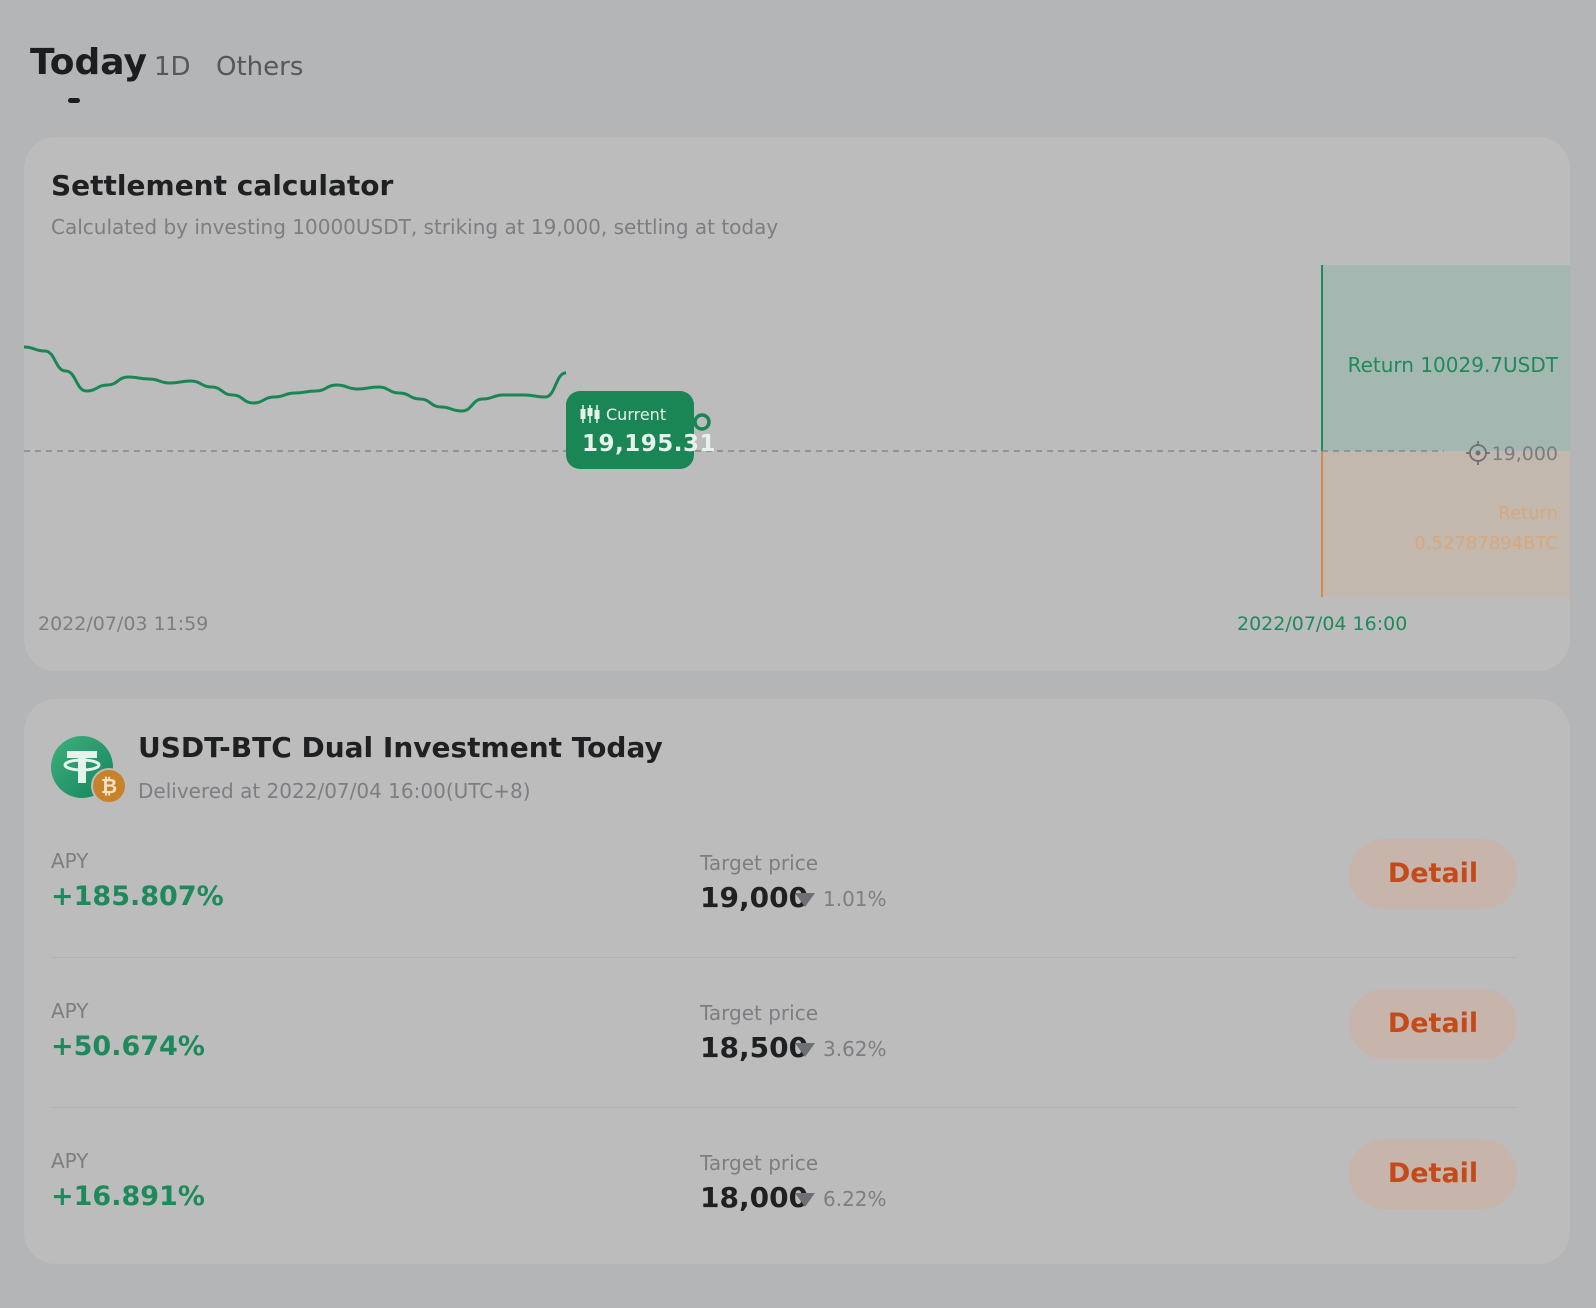 Image resolution: width=1596 pixels, height=1308 pixels. I want to click on period-tabs: Today 1D Others, so click(330, 75).